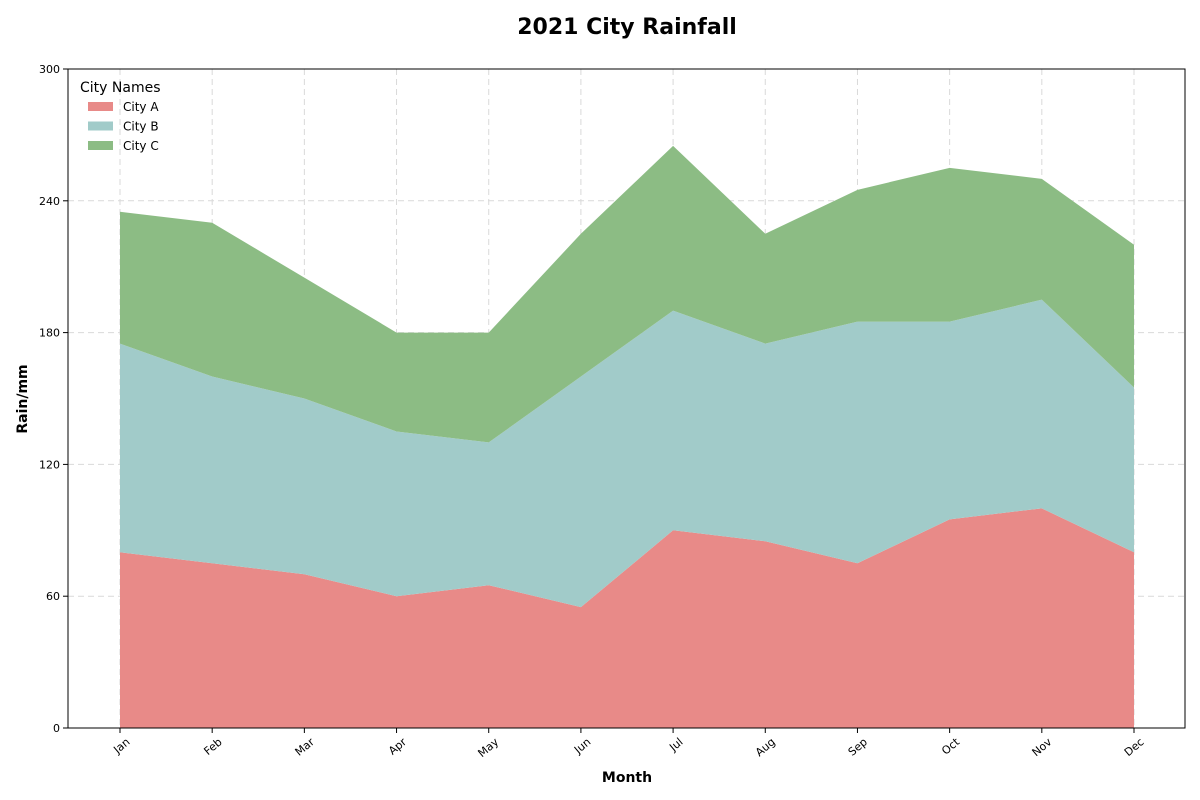  What do you see at coordinates (49, 464) in the screenshot?
I see `y-tick-label: 120` at bounding box center [49, 464].